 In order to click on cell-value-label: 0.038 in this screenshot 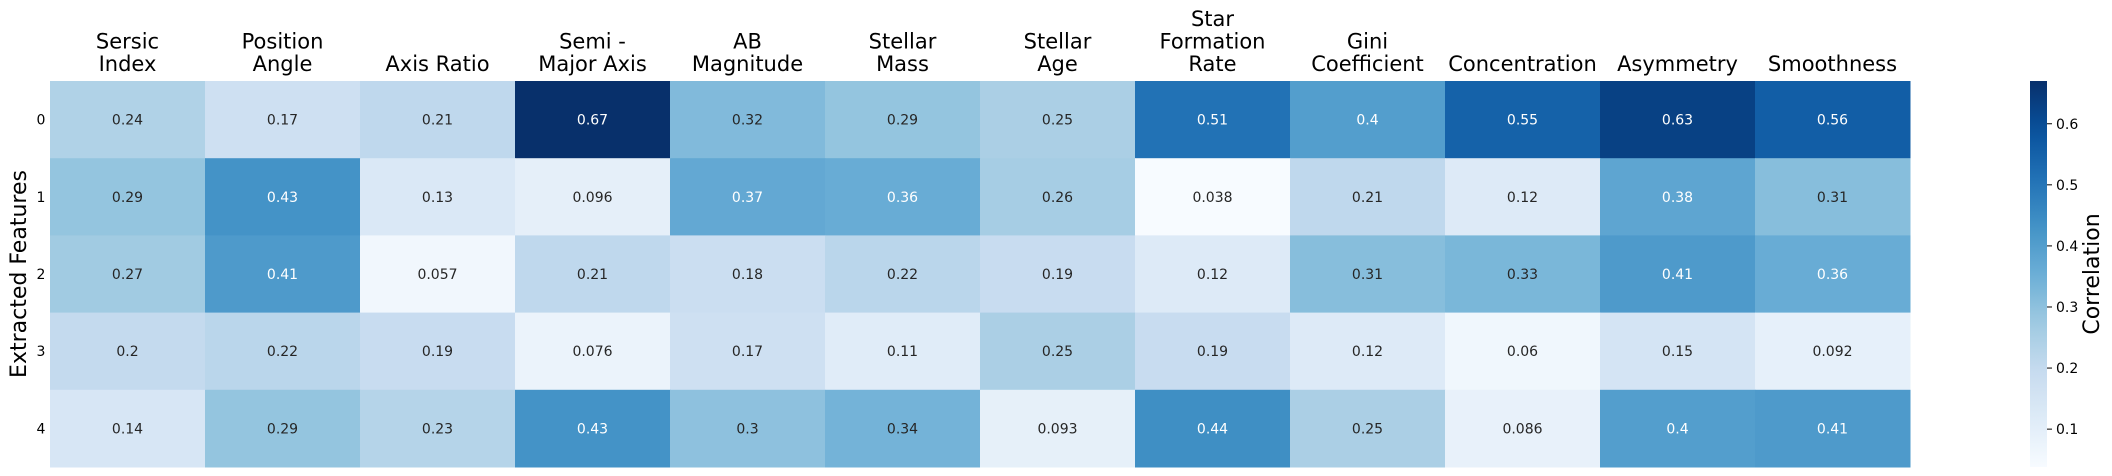, I will do `click(1212, 198)`.